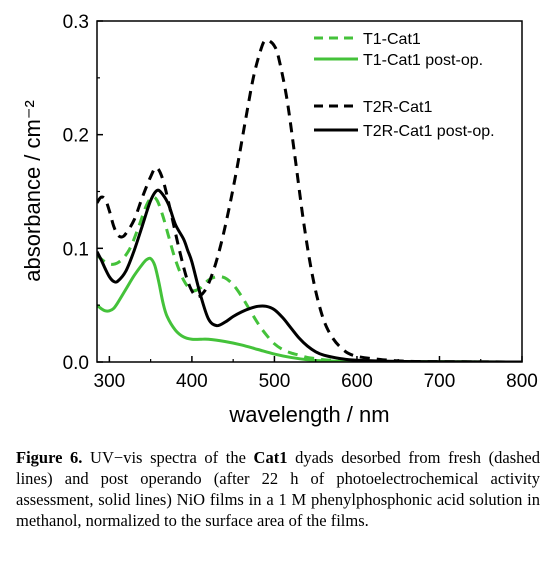  I want to click on x-tick-label: 800, so click(522, 381).